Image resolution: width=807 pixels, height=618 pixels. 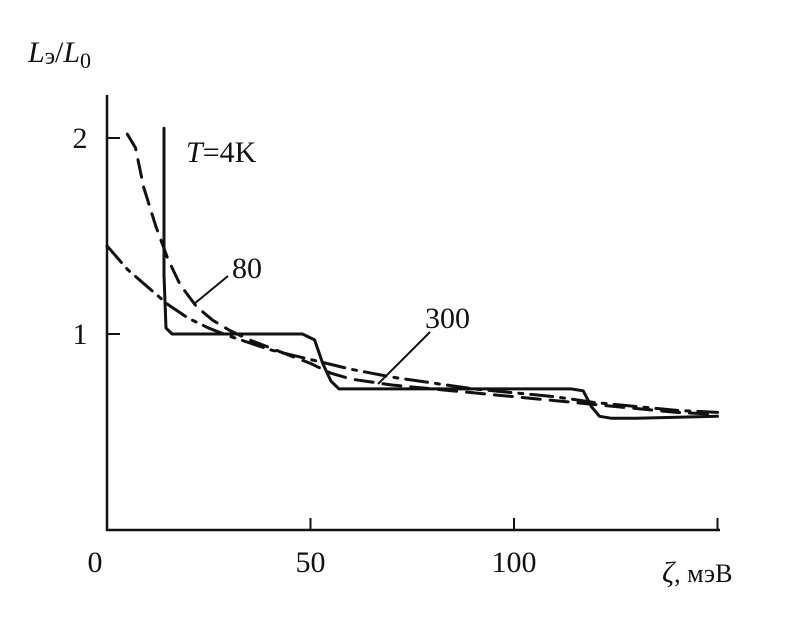 I want to click on x-tick-label-100: 100, so click(x=514, y=562).